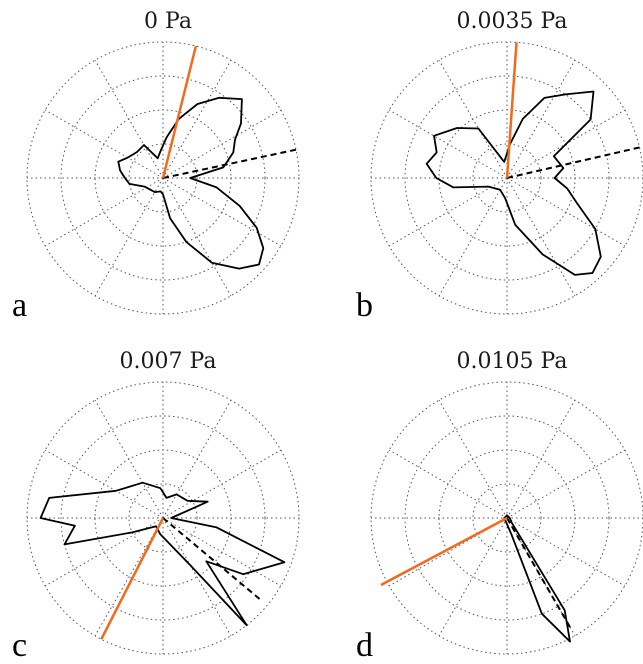  Describe the element at coordinates (229, 163) in the screenshot. I see `dashed-direction-line-a` at that location.